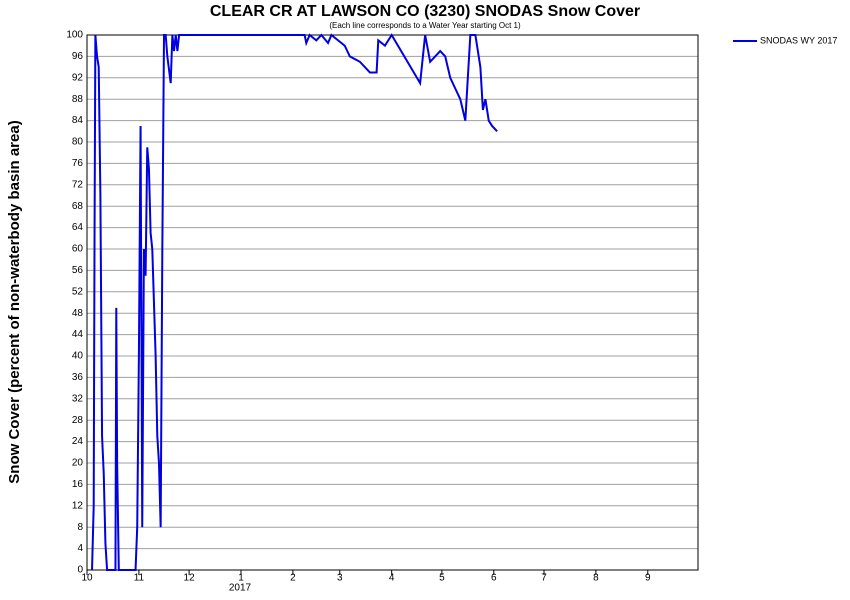 The height and width of the screenshot is (600, 850). I want to click on y-tick-label: 44, so click(78, 334).